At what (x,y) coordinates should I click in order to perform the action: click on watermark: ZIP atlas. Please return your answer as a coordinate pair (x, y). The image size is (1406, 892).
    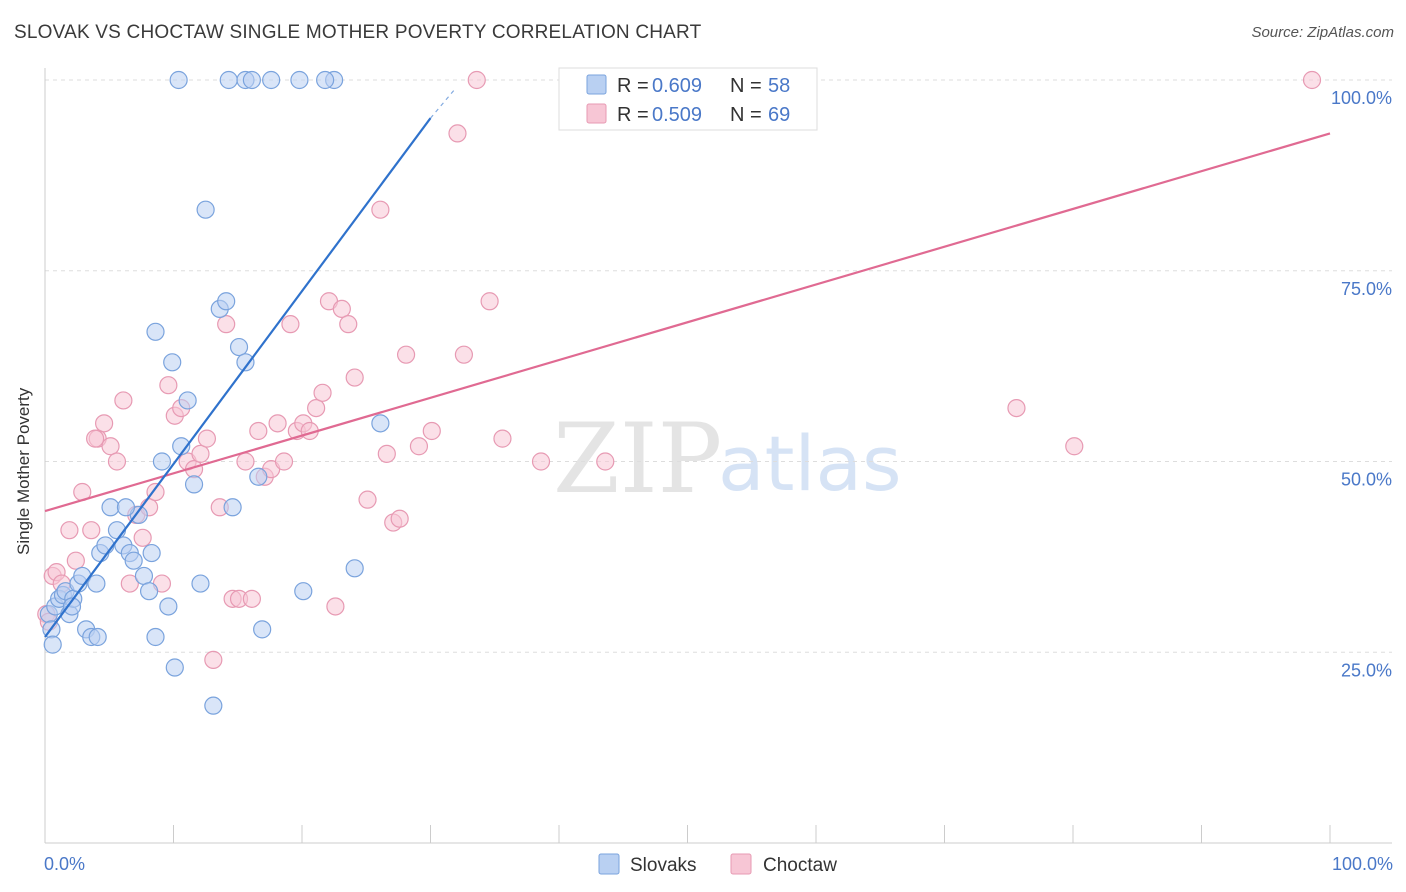
    Looking at the image, I should click on (727, 459).